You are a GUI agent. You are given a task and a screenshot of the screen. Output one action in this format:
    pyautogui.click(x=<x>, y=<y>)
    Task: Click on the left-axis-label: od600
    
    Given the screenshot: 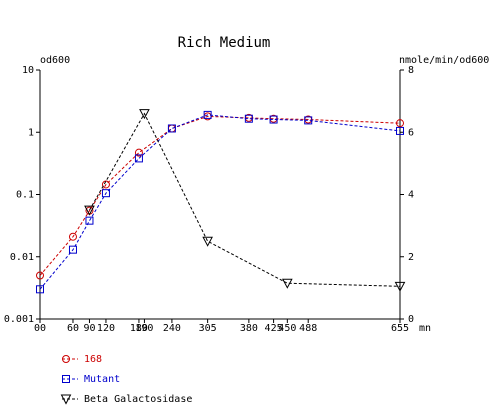 What is the action you would take?
    pyautogui.click(x=55, y=60)
    